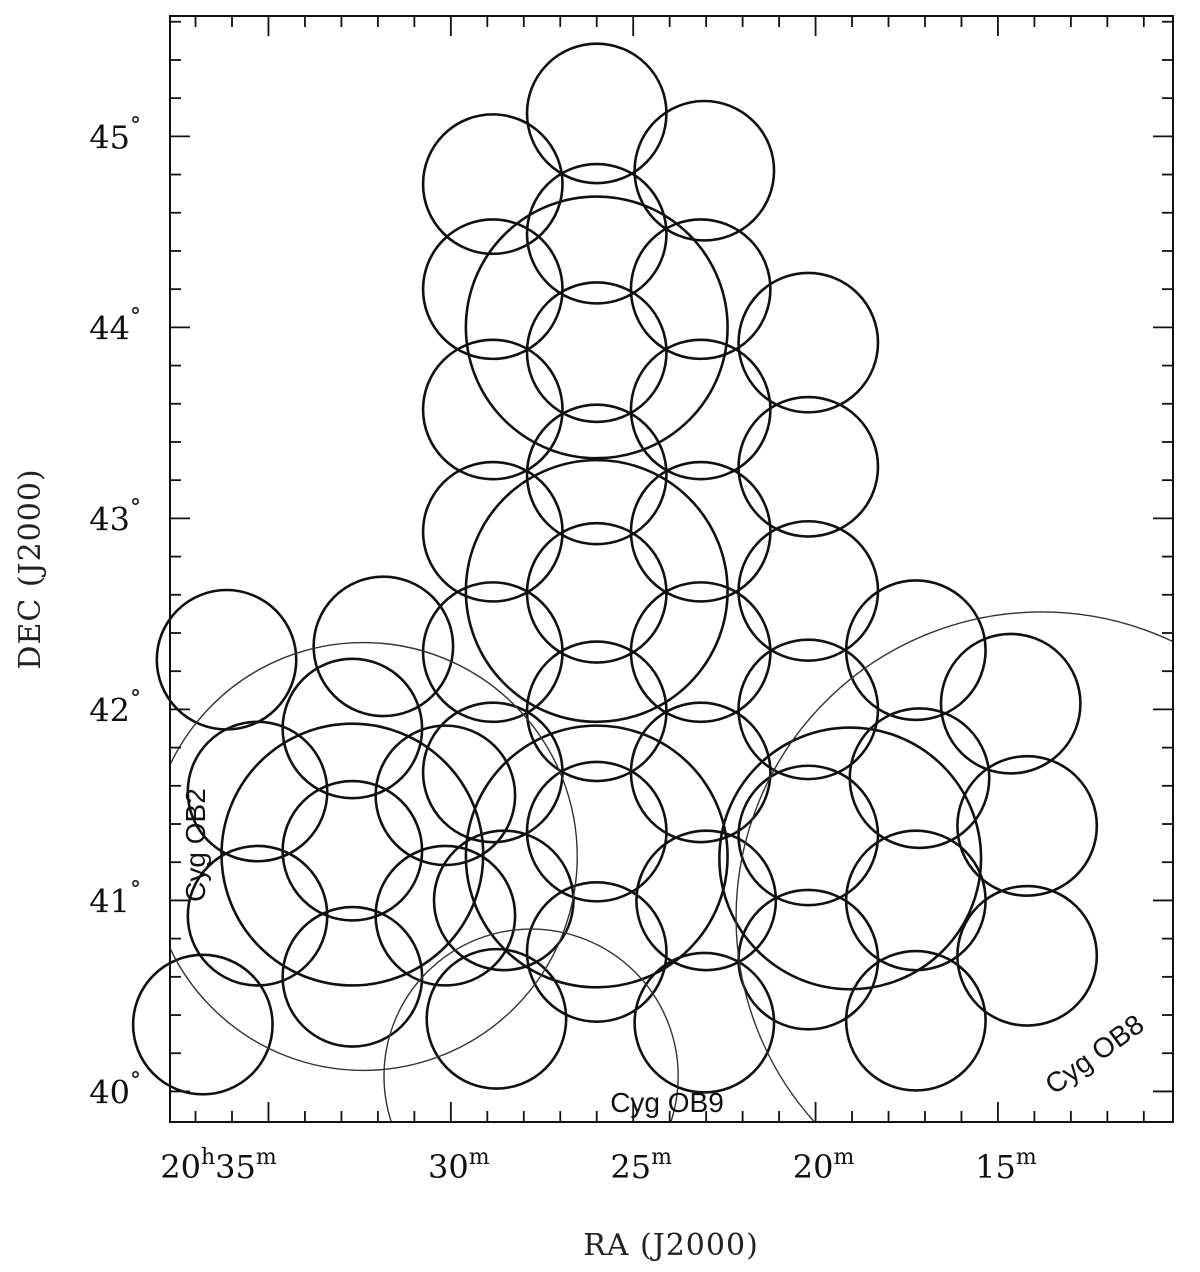 Image resolution: width=1200 pixels, height=1272 pixels. What do you see at coordinates (1094, 1054) in the screenshot?
I see `label-cyg-ob8: Cyg OB8` at bounding box center [1094, 1054].